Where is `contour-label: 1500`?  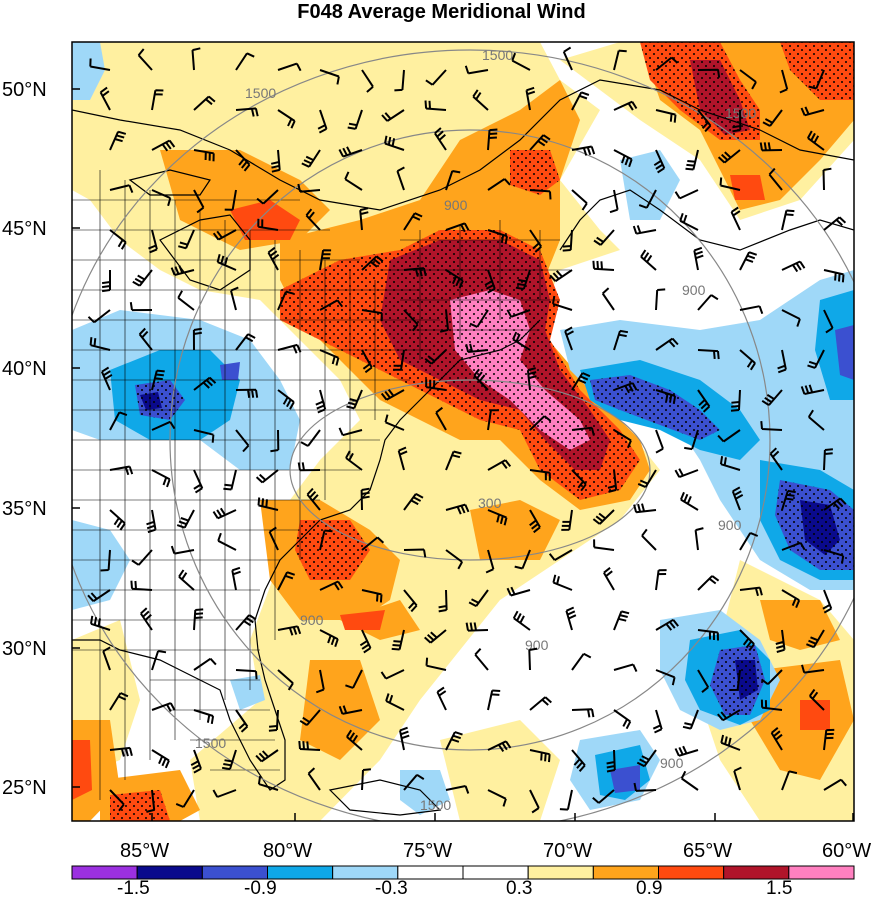 contour-label: 1500 is located at coordinates (260, 93).